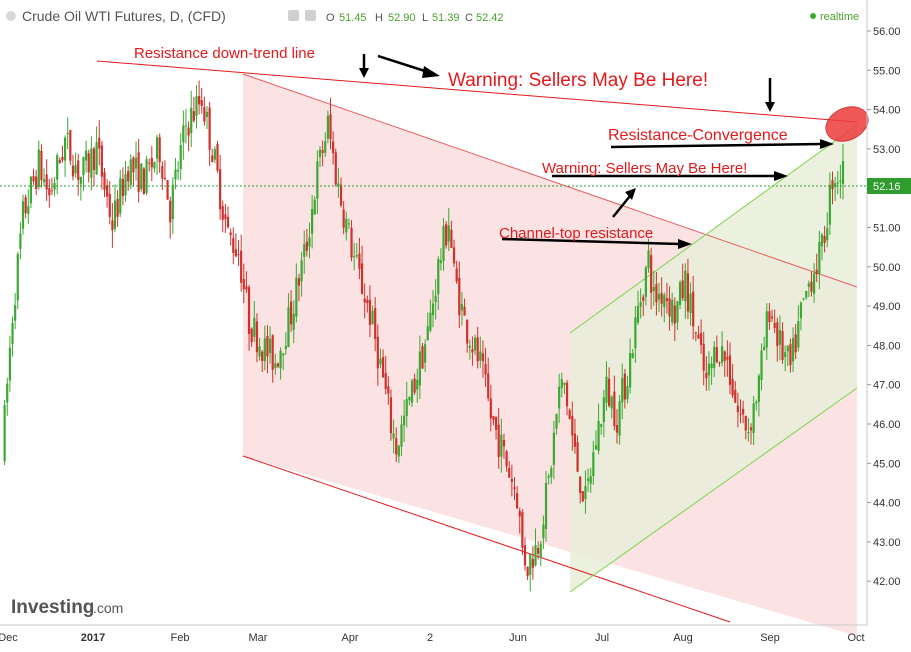  What do you see at coordinates (770, 638) in the screenshot?
I see `x-tick-label: Sep` at bounding box center [770, 638].